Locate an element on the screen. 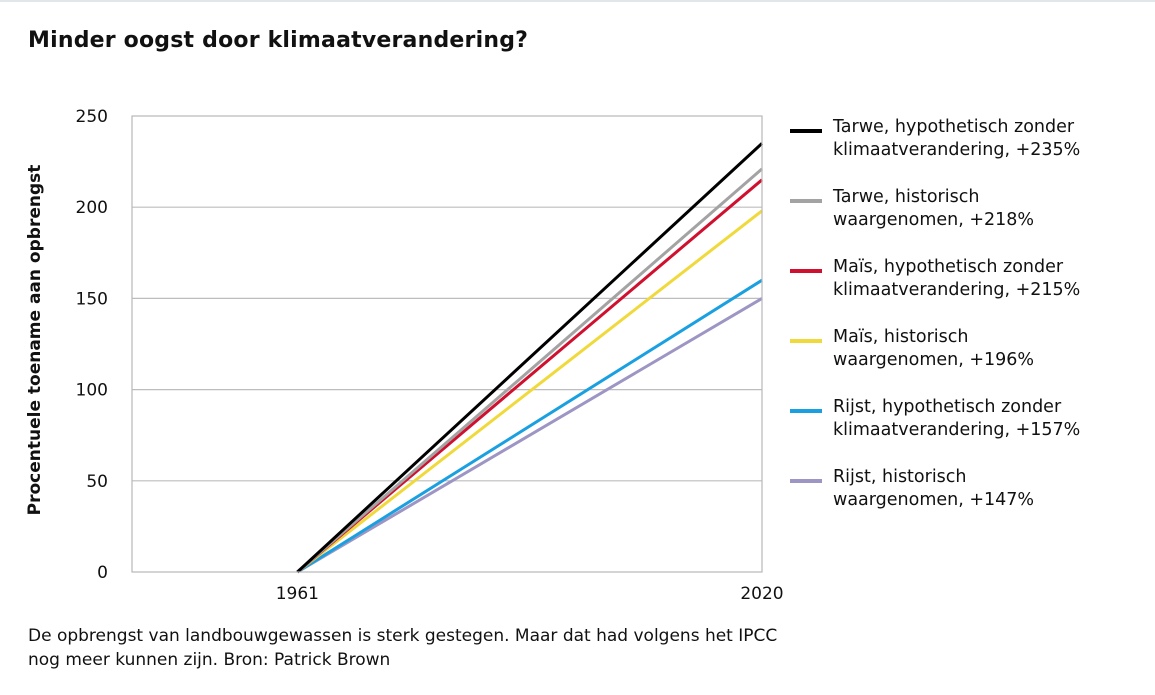 The width and height of the screenshot is (1155, 695). y-tick-label: 0 is located at coordinates (102, 573).